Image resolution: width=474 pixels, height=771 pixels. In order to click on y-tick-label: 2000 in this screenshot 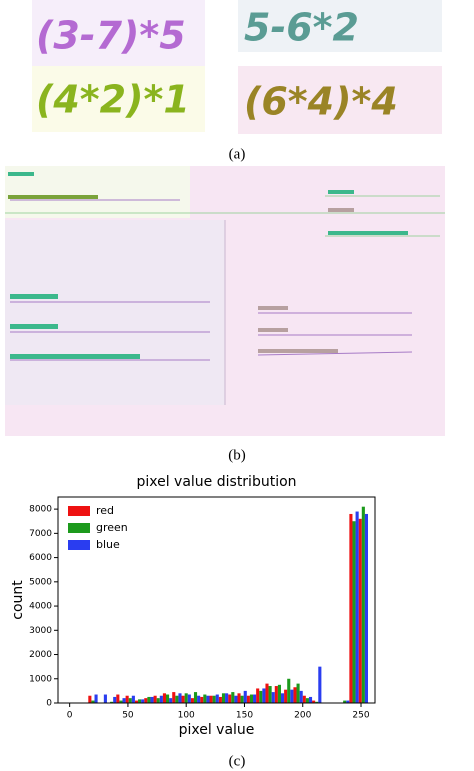, I will do `click(40, 655)`.